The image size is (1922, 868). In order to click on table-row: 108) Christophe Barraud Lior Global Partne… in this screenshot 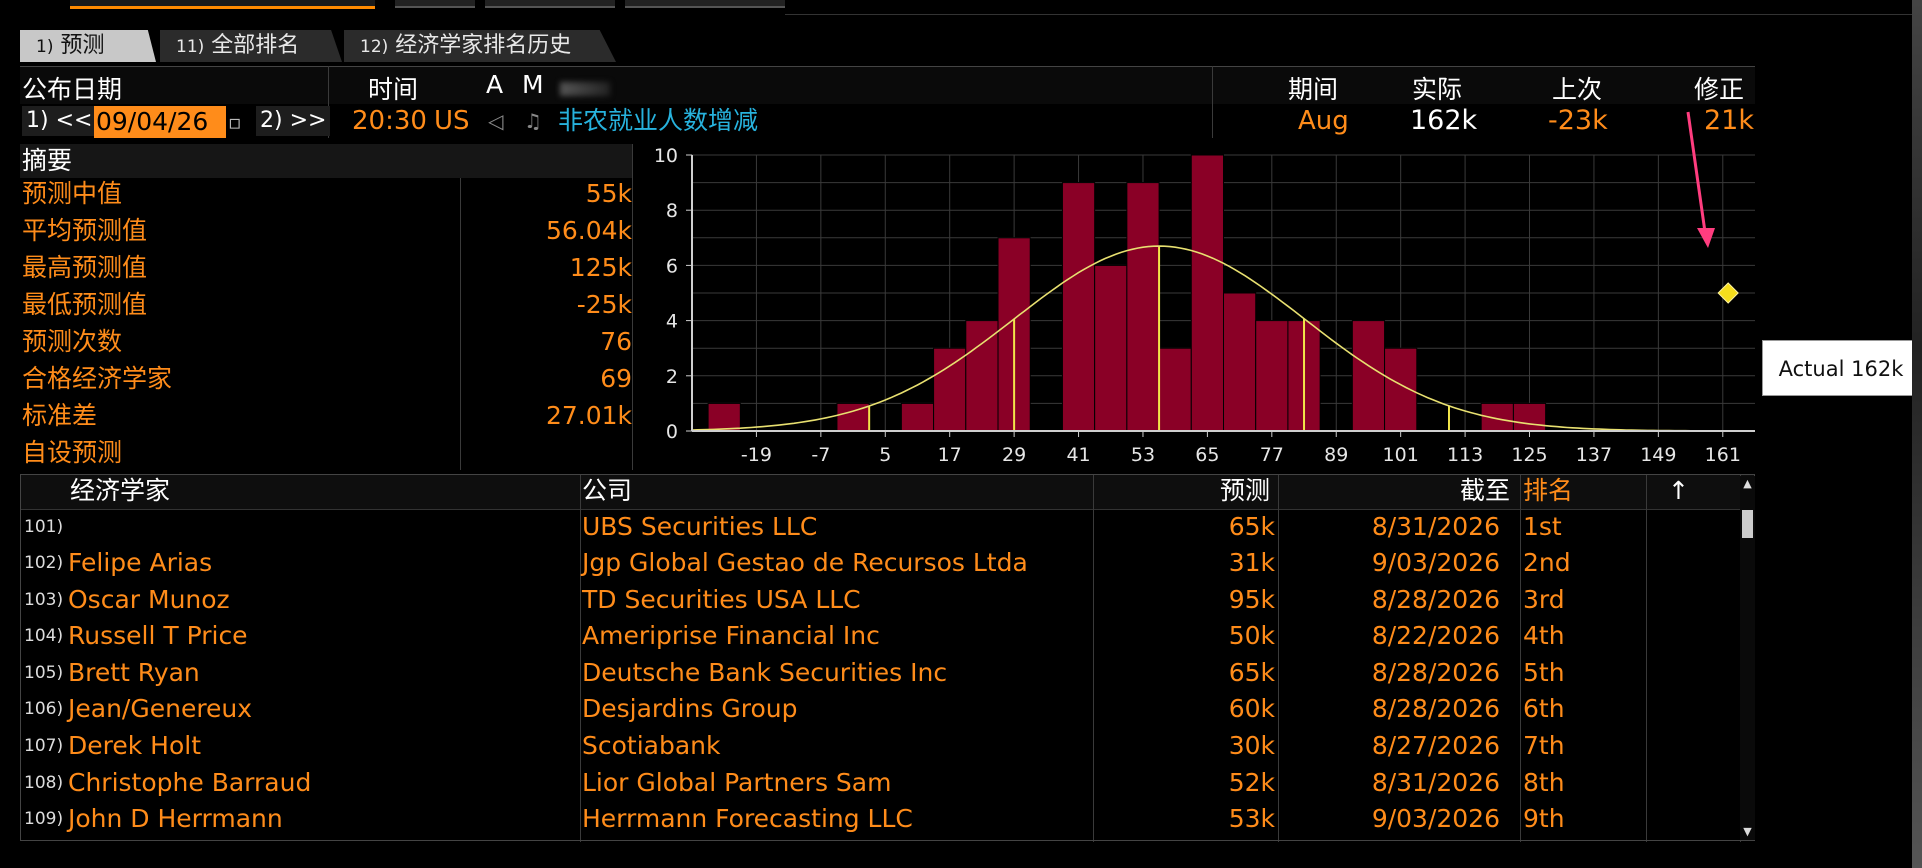, I will do `click(887, 783)`.